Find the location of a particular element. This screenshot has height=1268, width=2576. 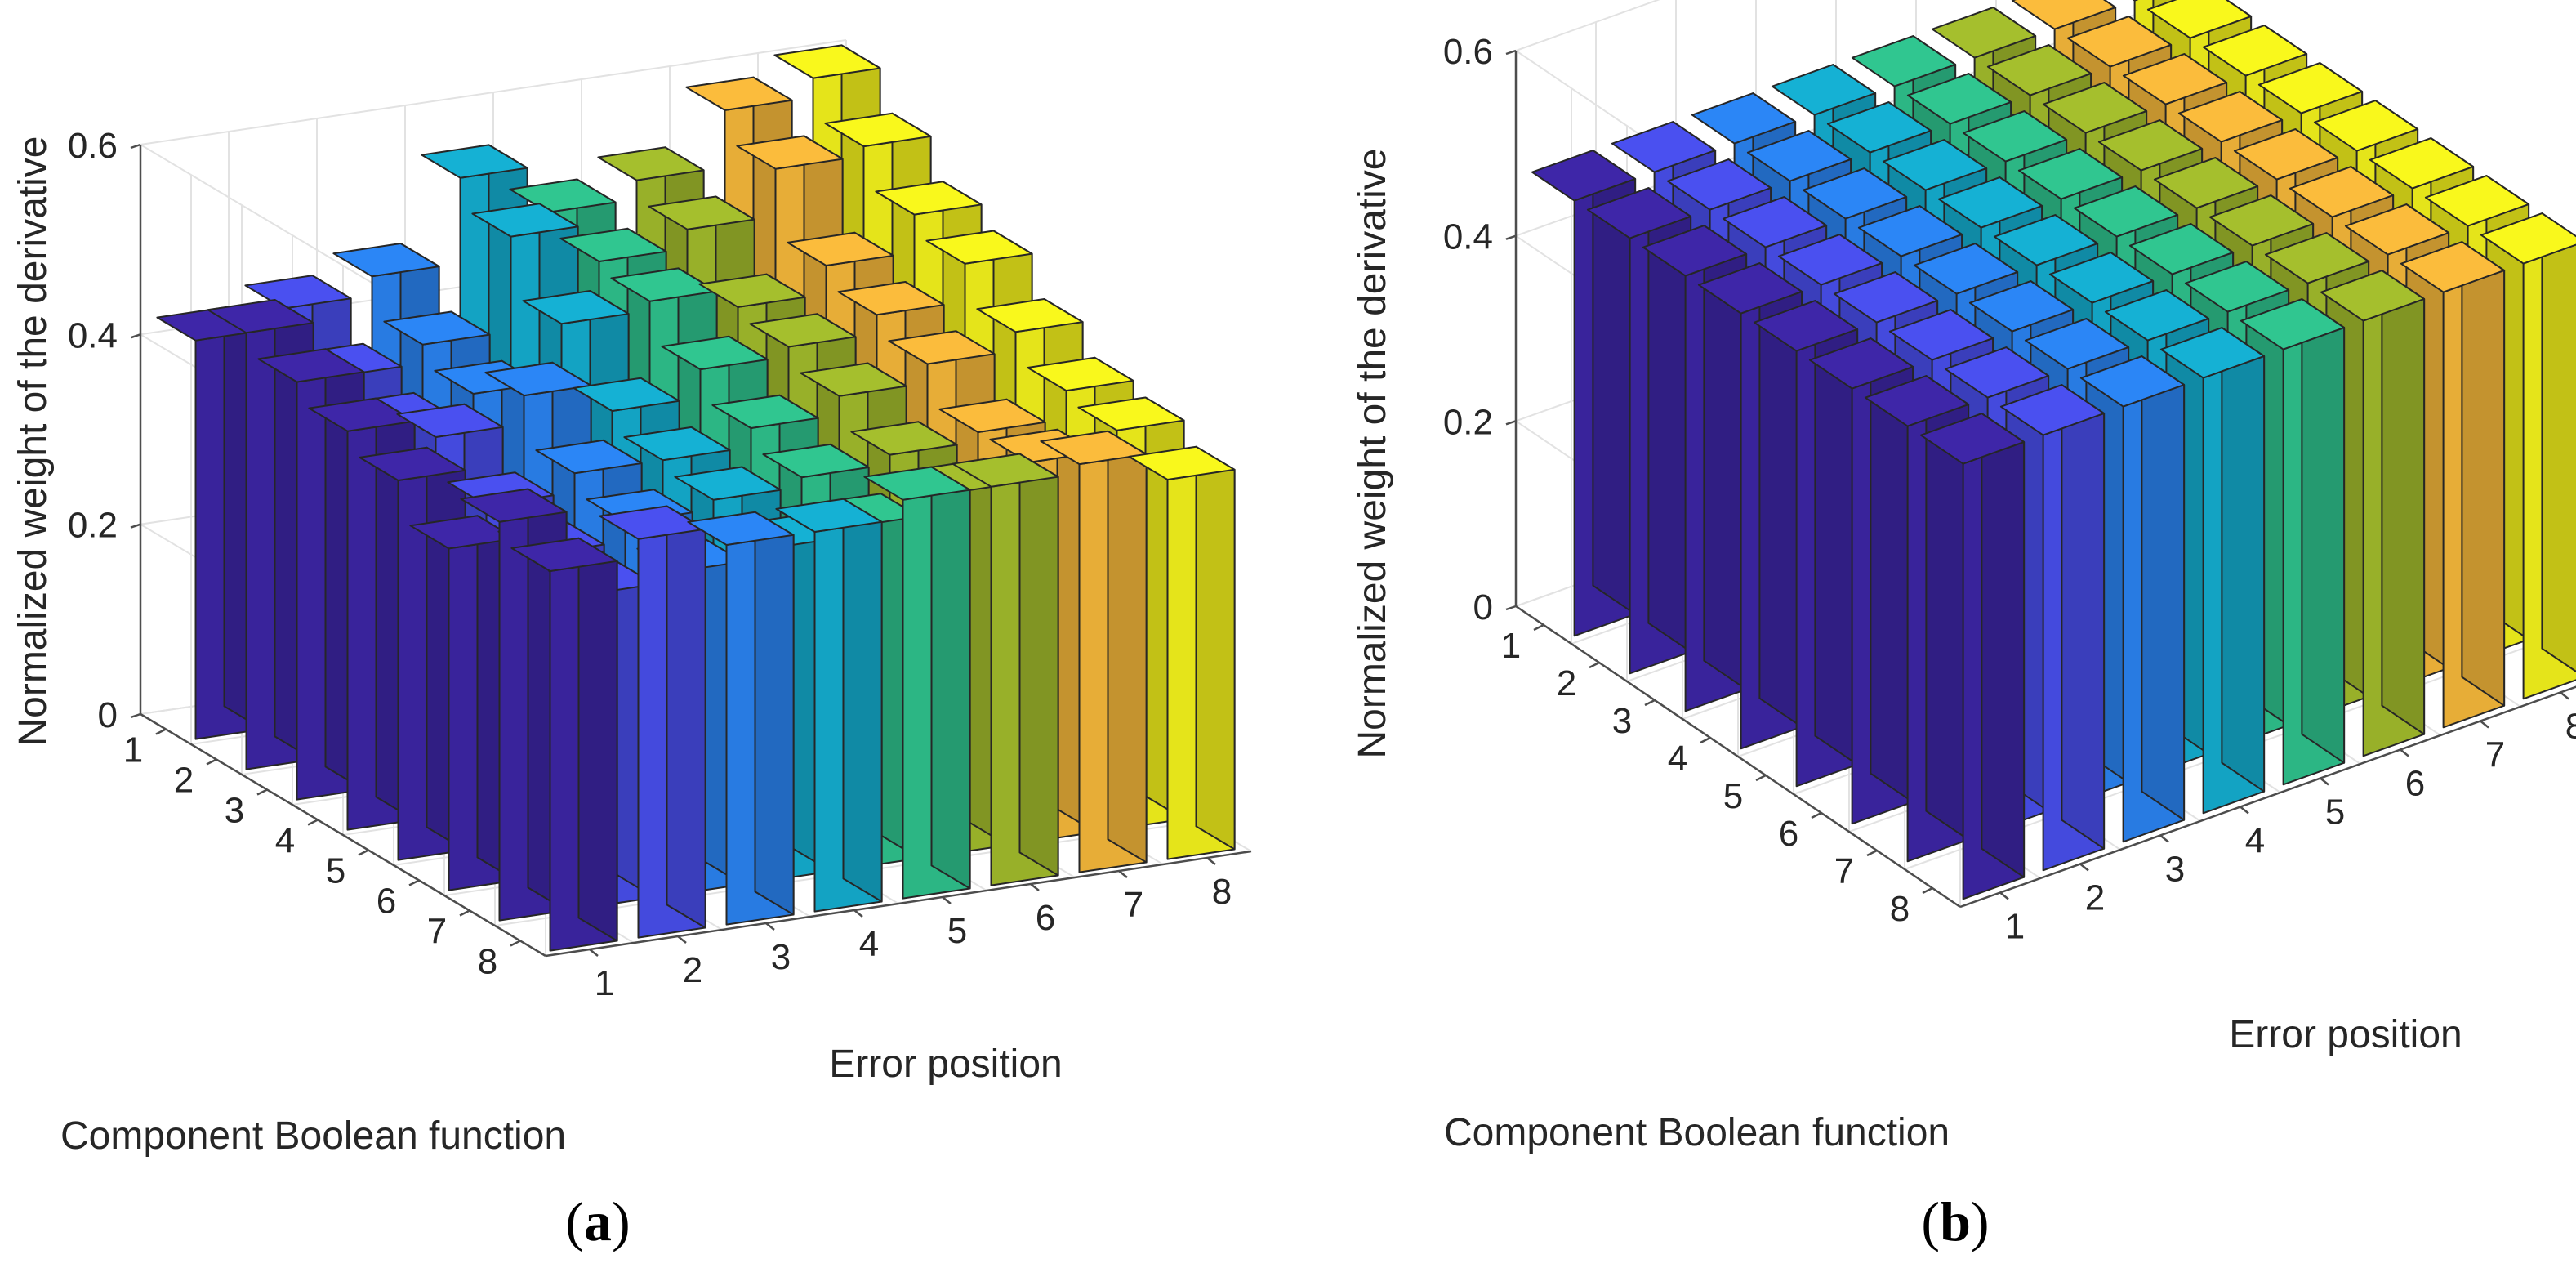

panel-a-x-axis-label: Error position is located at coordinates (945, 1064).